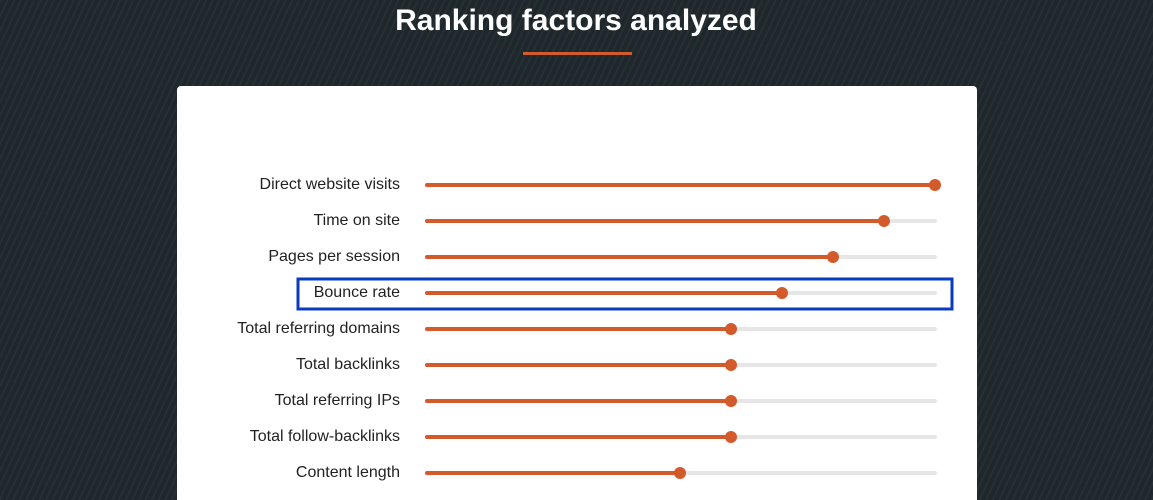  I want to click on title-underline, so click(577, 53).